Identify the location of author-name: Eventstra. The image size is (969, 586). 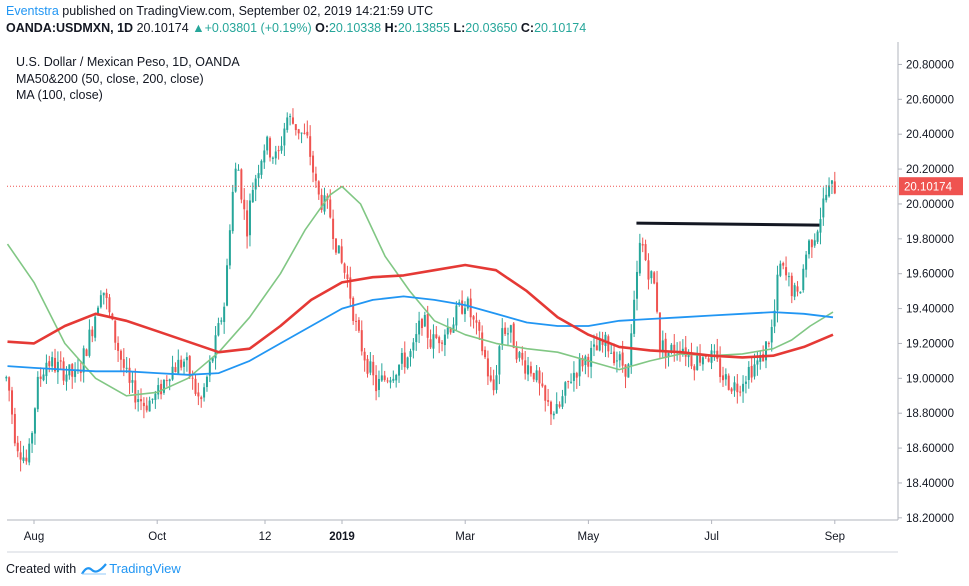
(32, 11).